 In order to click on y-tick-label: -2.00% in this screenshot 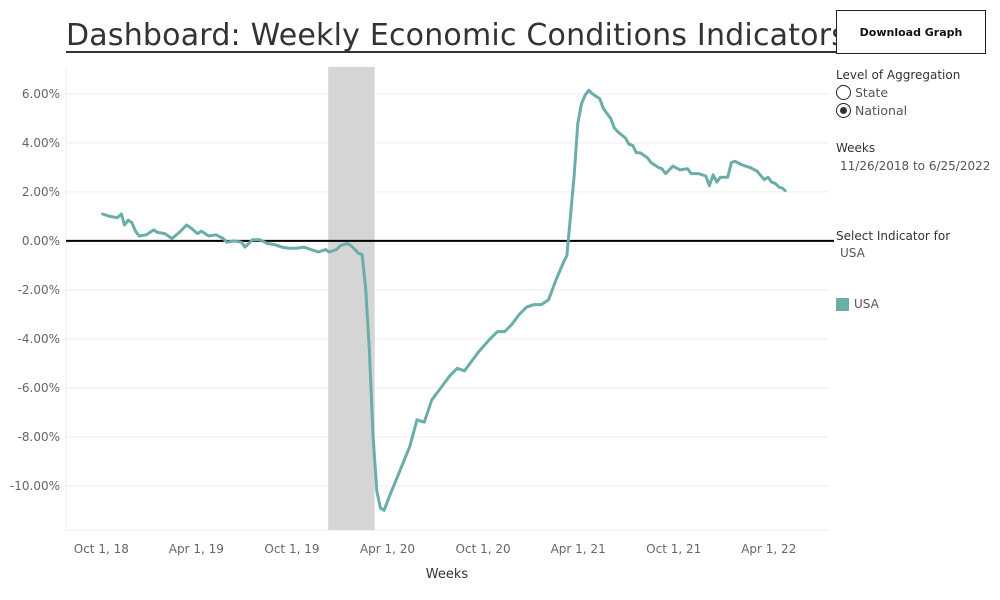, I will do `click(39, 290)`.